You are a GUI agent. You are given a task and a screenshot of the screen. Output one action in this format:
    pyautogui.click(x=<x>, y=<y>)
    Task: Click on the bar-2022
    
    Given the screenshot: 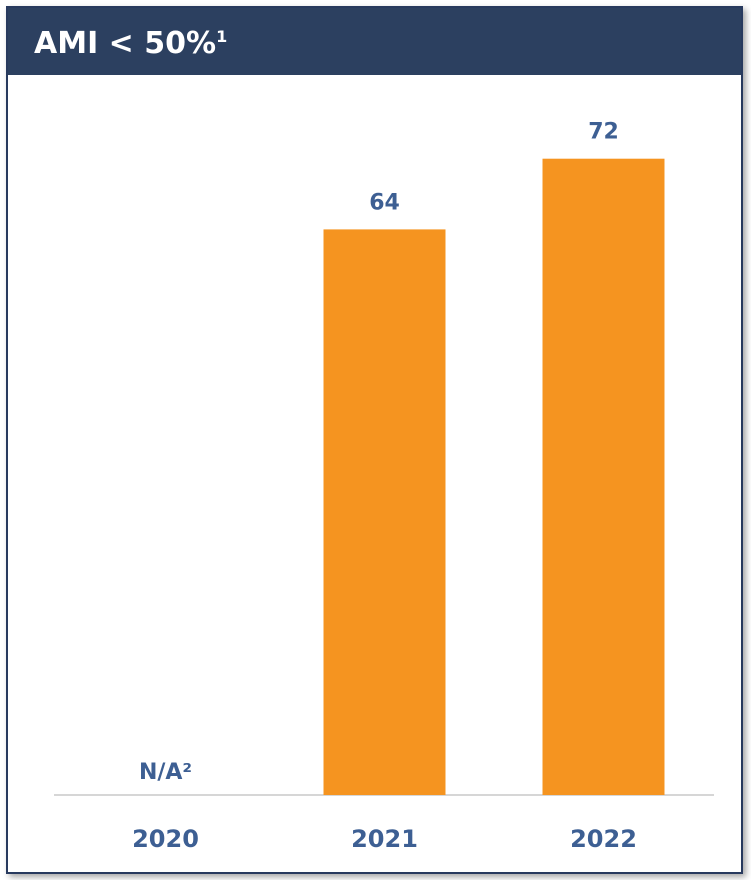 What is the action you would take?
    pyautogui.click(x=603, y=476)
    